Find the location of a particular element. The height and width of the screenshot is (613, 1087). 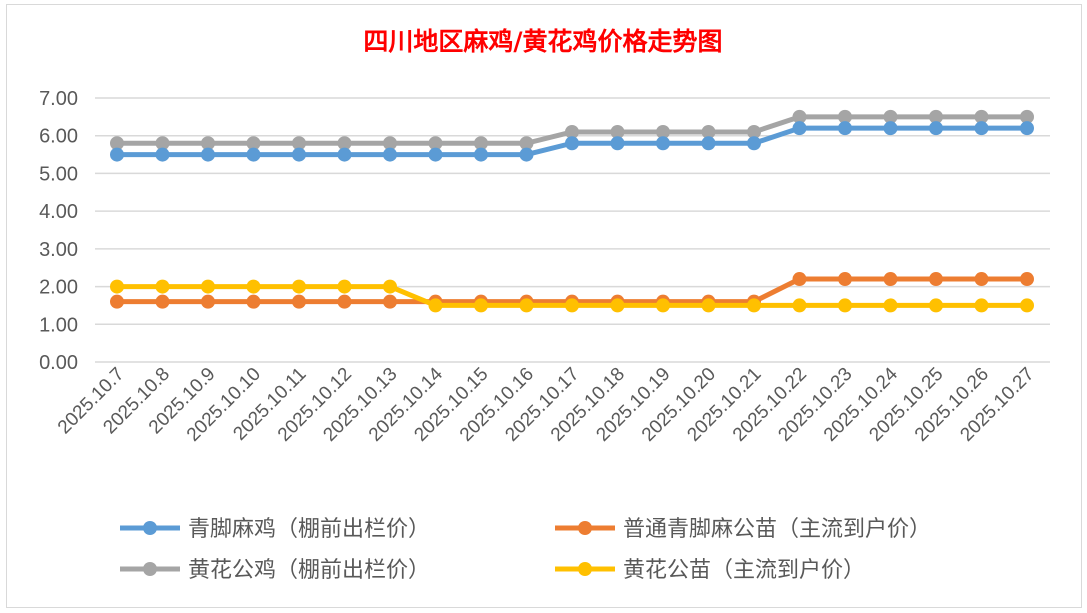

legend-label: 普通青脚麻公苗（主流到户价） is located at coordinates (777, 528).